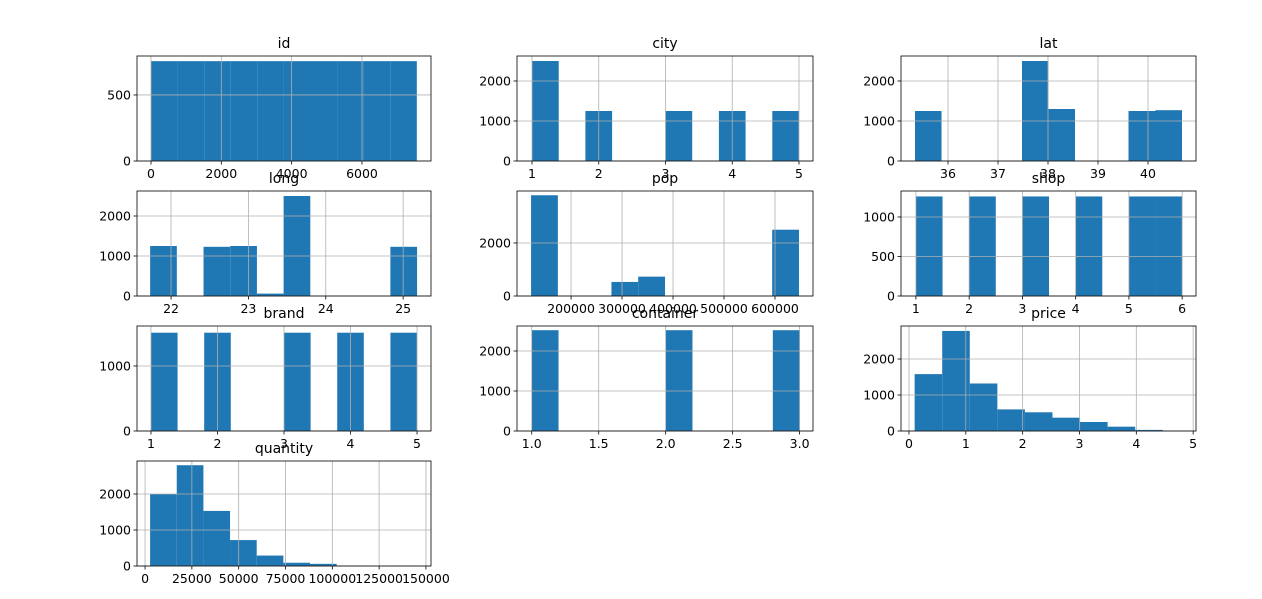  I want to click on subplot: 0 2000 4000 6000 0 500 id, so click(269, 108).